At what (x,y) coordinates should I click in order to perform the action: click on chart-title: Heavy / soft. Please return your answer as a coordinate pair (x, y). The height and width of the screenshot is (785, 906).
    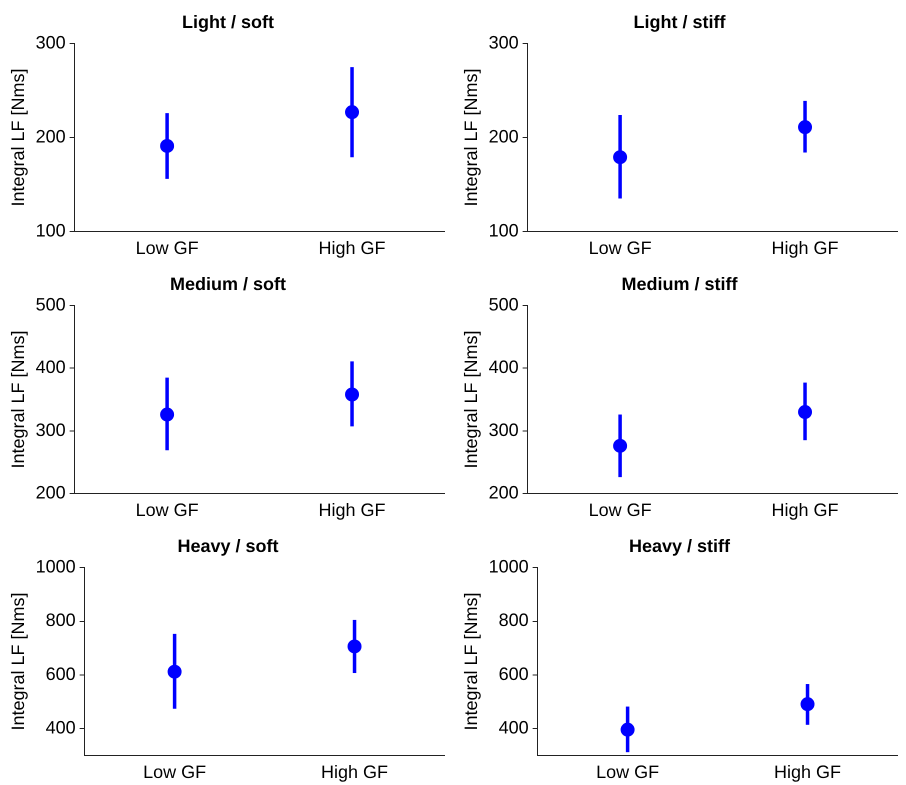
    Looking at the image, I should click on (228, 546).